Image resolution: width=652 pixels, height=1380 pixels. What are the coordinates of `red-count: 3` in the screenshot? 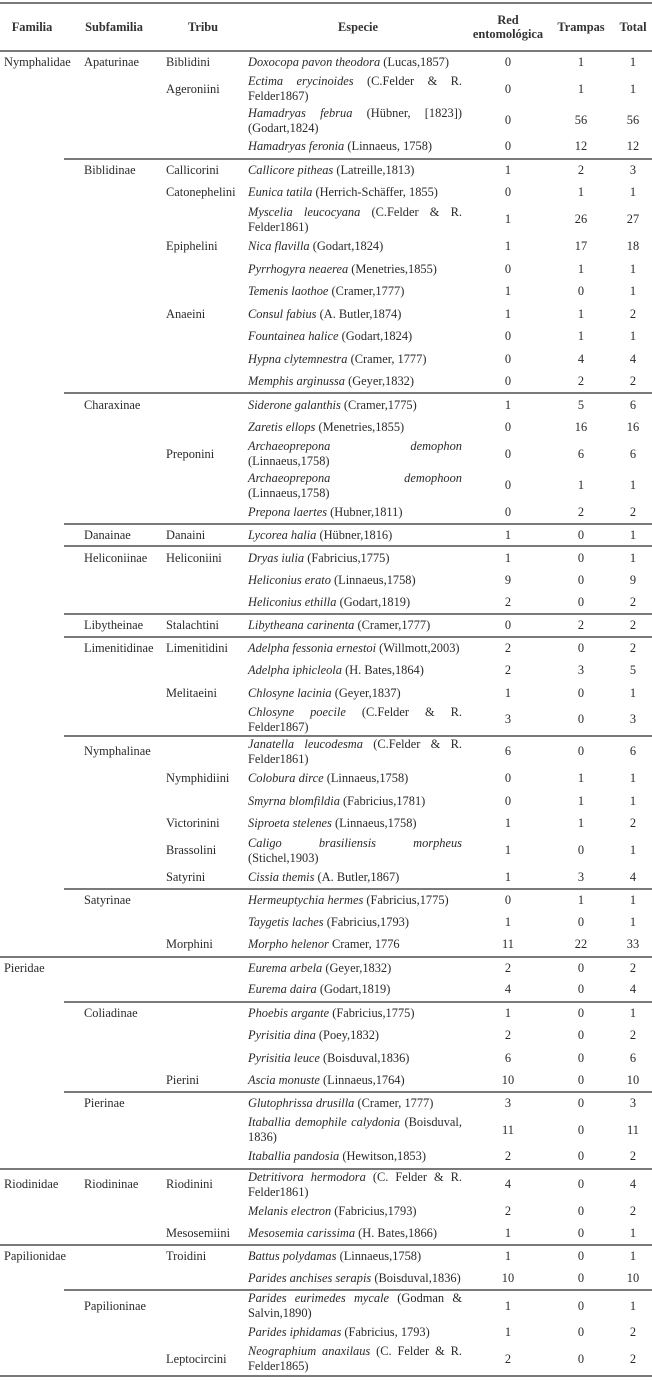 It's located at (508, 1103).